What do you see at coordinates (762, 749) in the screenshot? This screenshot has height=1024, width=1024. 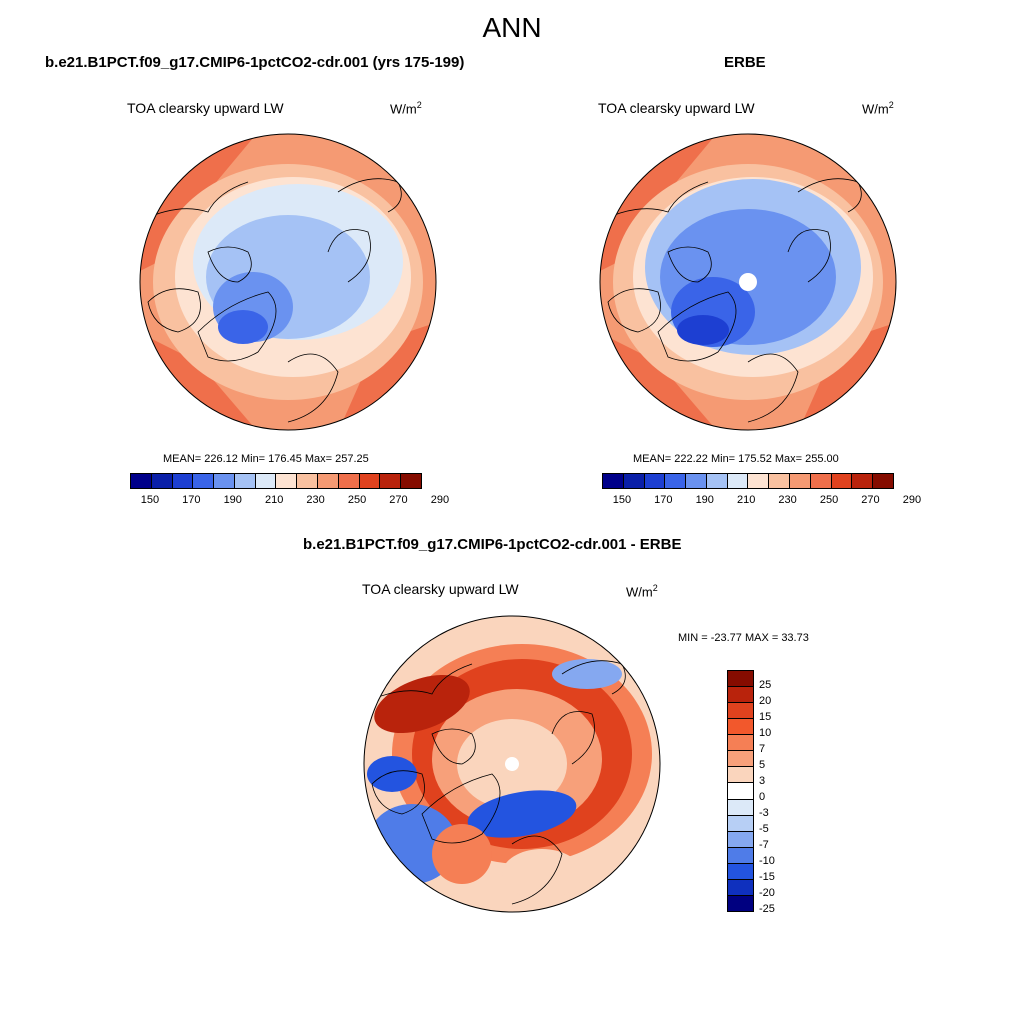 I see `colorbar-tick-label: 7` at bounding box center [762, 749].